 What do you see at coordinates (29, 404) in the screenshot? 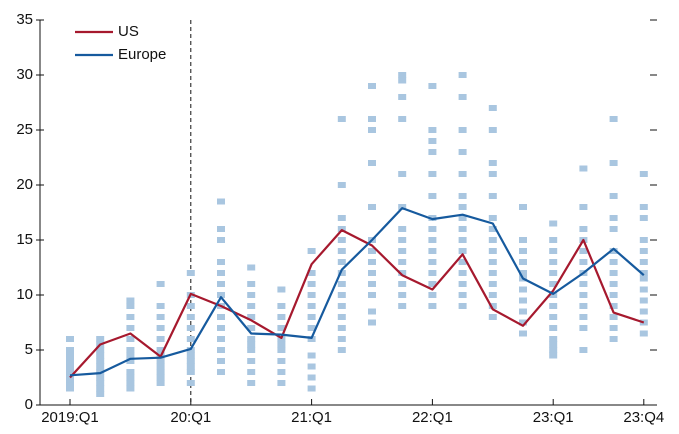
I see `y-tick-label: 0` at bounding box center [29, 404].